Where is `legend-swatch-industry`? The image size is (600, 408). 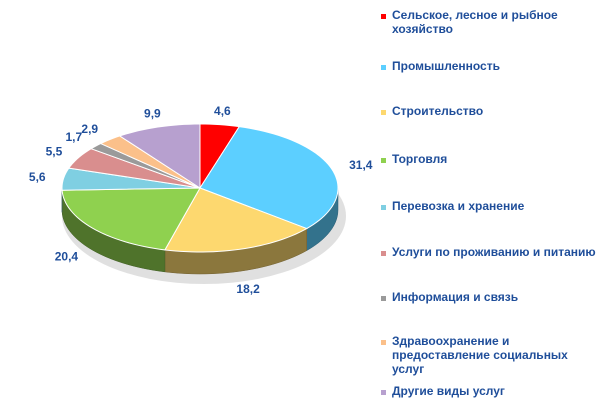 legend-swatch-industry is located at coordinates (383, 67).